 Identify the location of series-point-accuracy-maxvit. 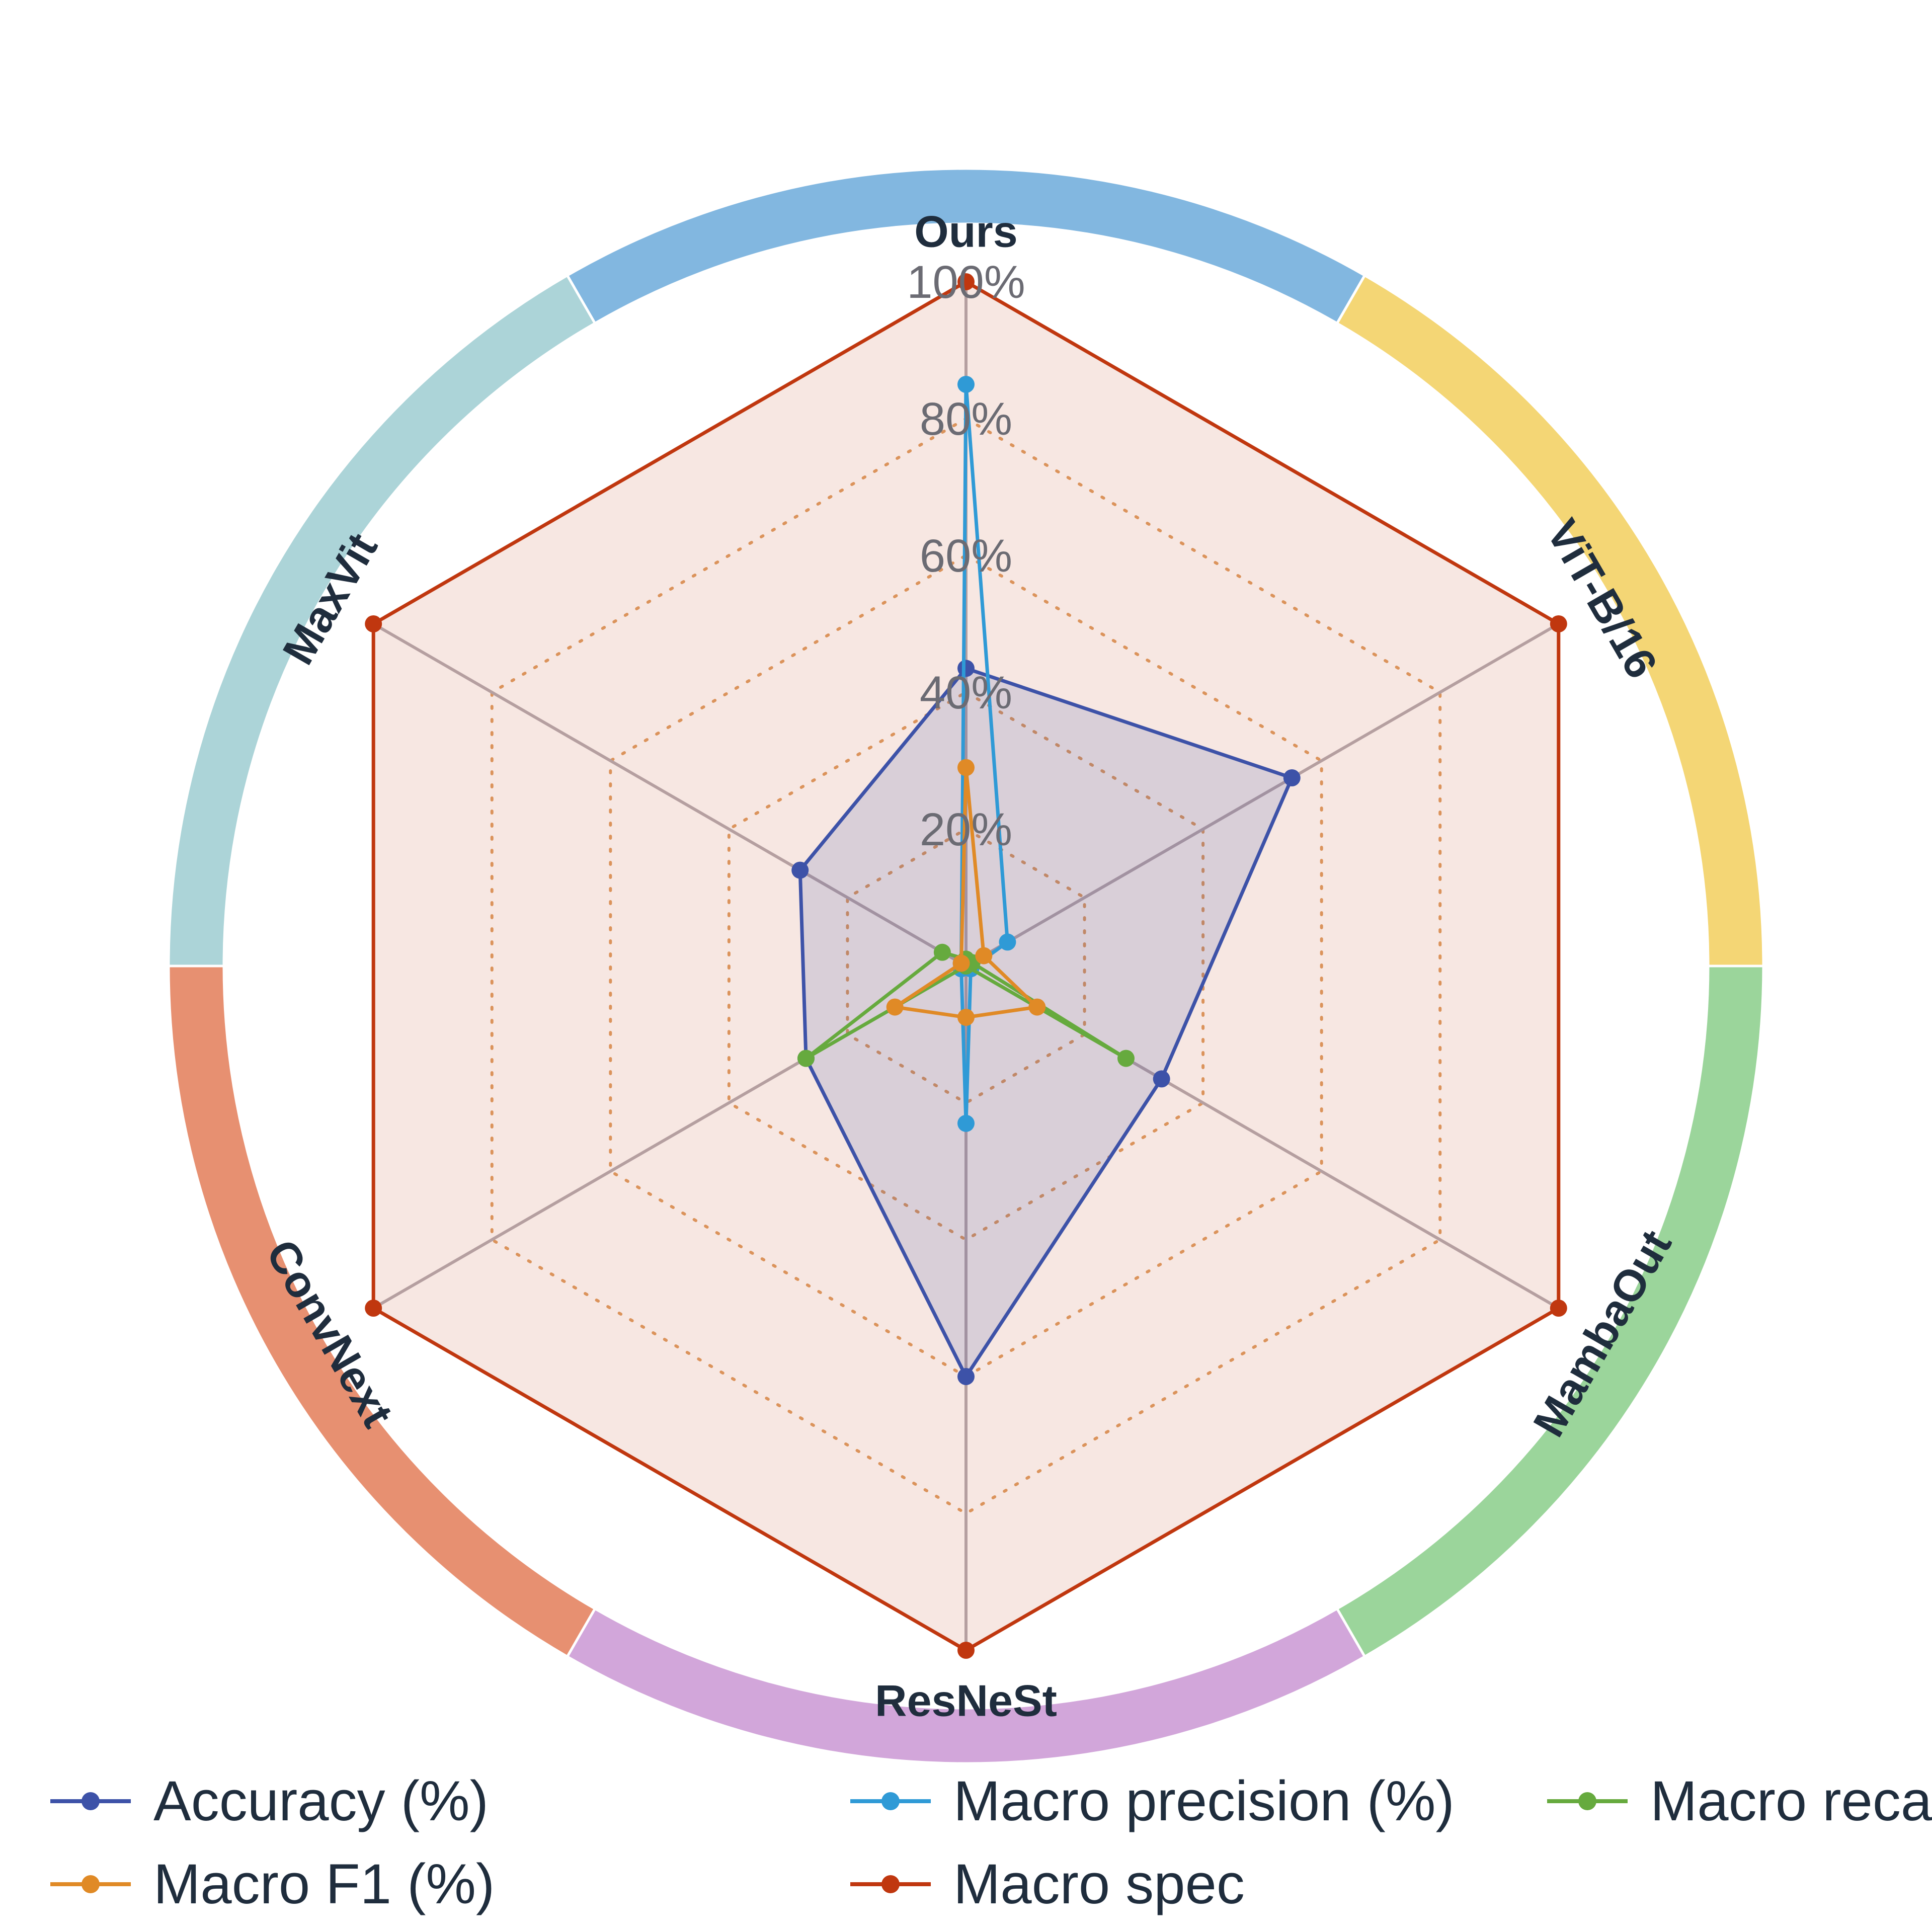
(800, 870).